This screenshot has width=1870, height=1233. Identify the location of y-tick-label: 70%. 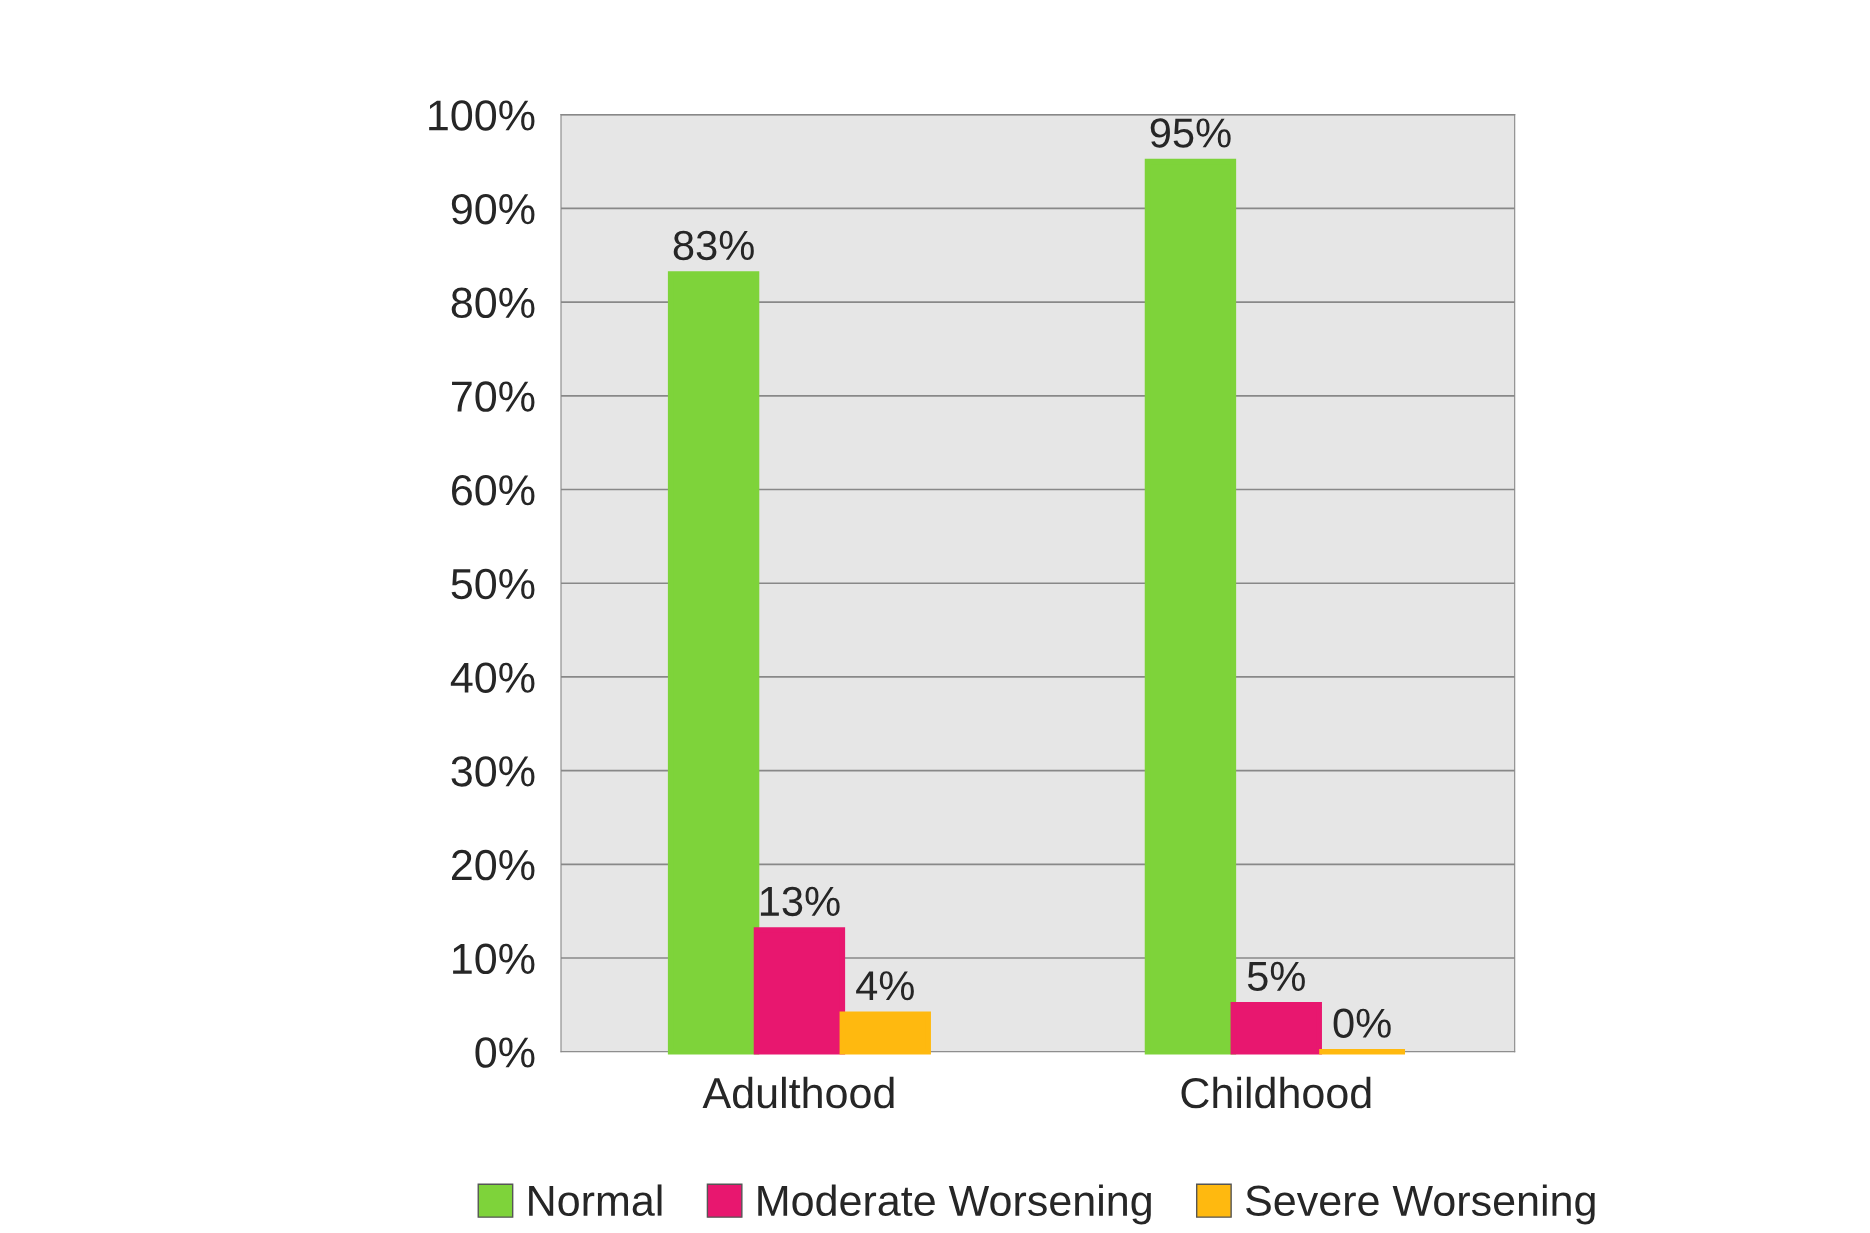
(493, 396).